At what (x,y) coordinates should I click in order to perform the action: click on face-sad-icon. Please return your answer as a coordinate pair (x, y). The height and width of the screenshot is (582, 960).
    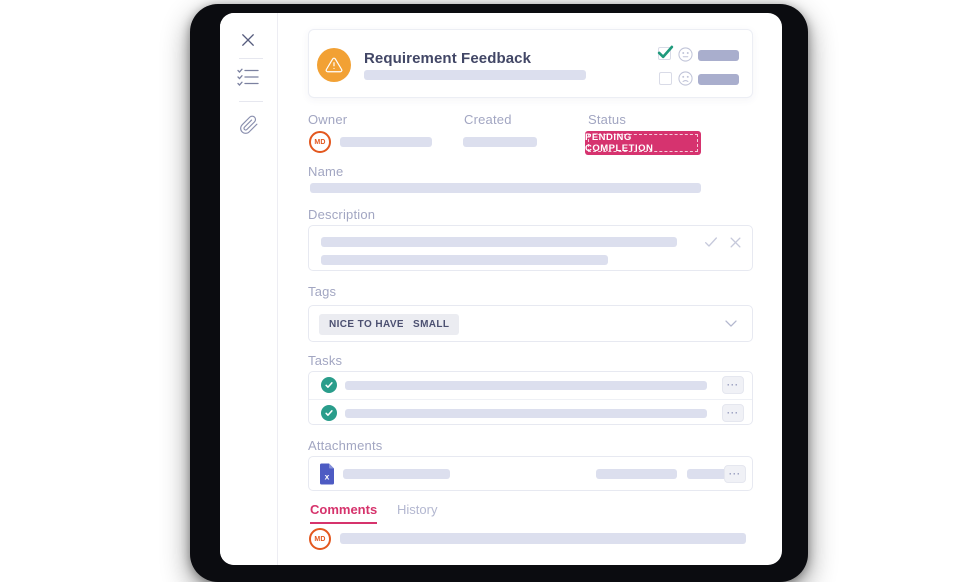
    Looking at the image, I should click on (685, 78).